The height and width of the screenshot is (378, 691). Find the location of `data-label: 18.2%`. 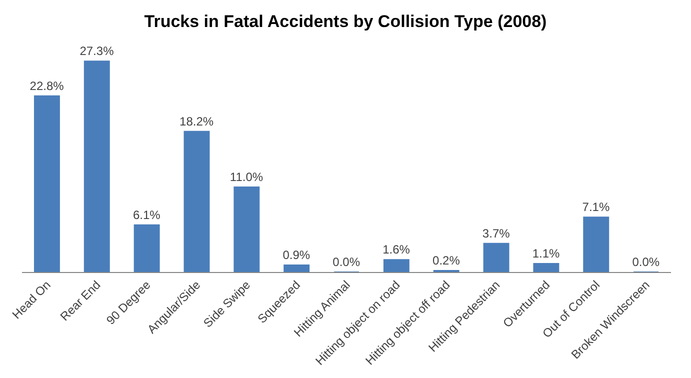

data-label: 18.2% is located at coordinates (197, 121).